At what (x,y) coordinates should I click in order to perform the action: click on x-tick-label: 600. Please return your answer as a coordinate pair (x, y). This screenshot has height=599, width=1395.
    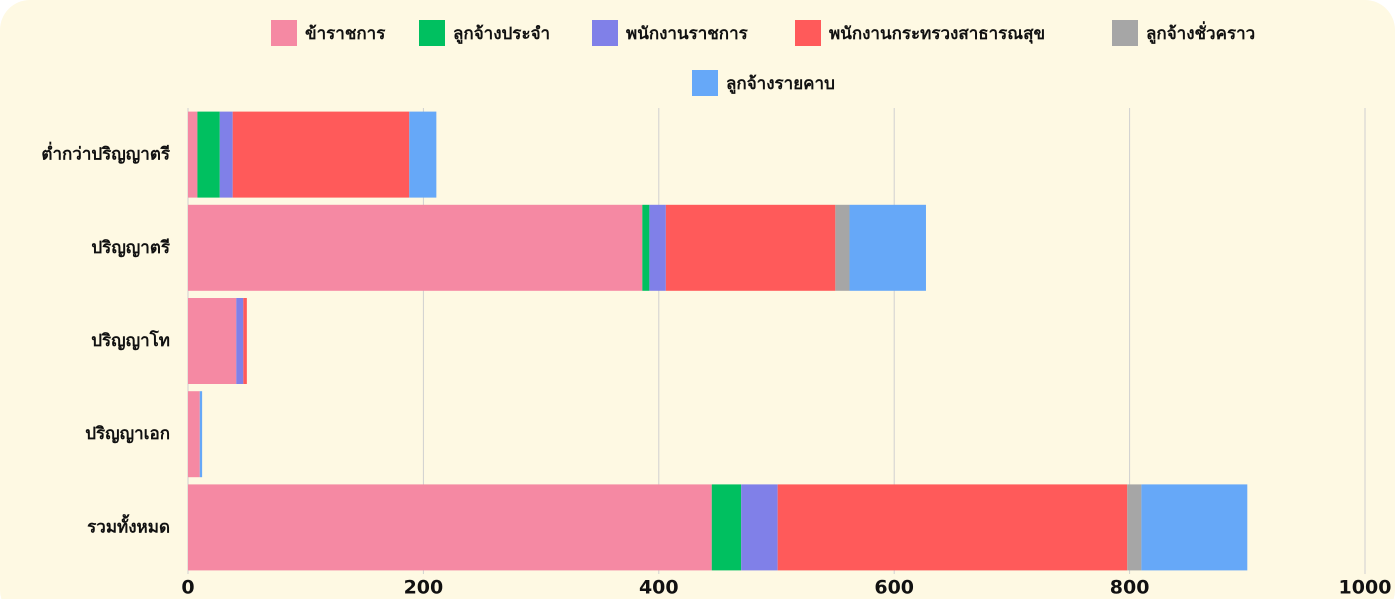
    Looking at the image, I should click on (894, 588).